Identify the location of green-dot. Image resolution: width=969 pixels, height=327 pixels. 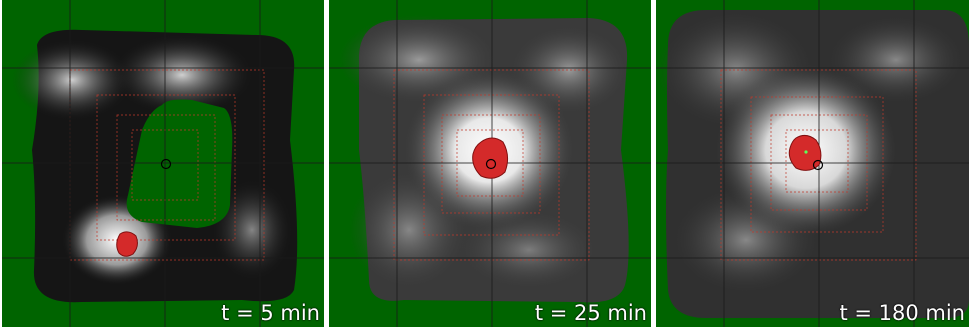
(806, 152).